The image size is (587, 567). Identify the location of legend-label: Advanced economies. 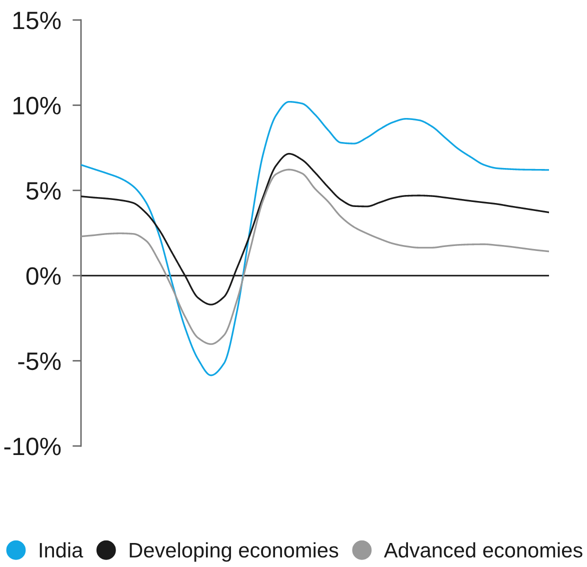
(483, 550).